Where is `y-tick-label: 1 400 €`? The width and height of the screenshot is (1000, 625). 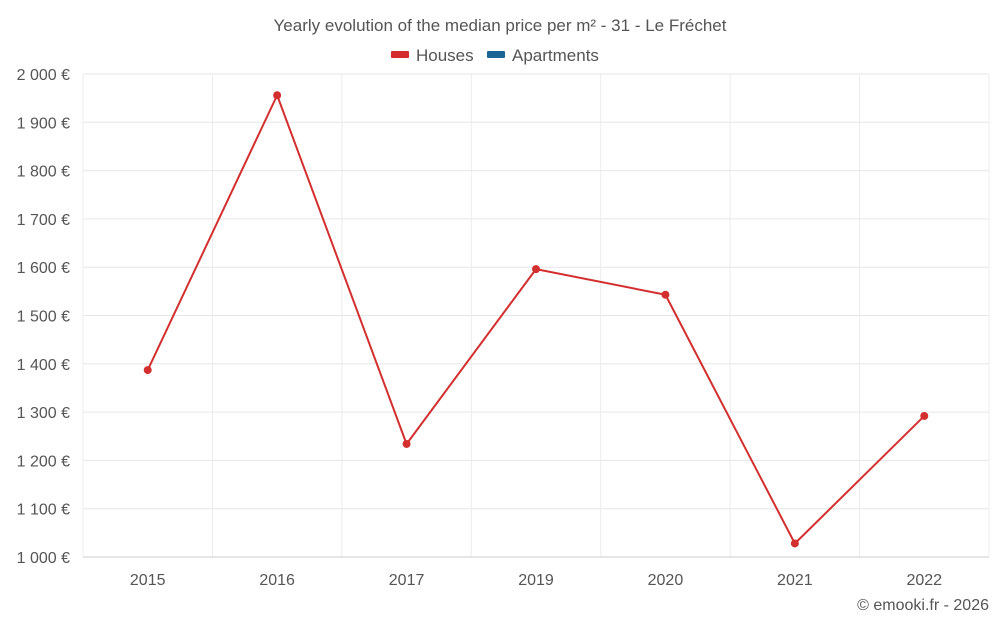 y-tick-label: 1 400 € is located at coordinates (43, 365).